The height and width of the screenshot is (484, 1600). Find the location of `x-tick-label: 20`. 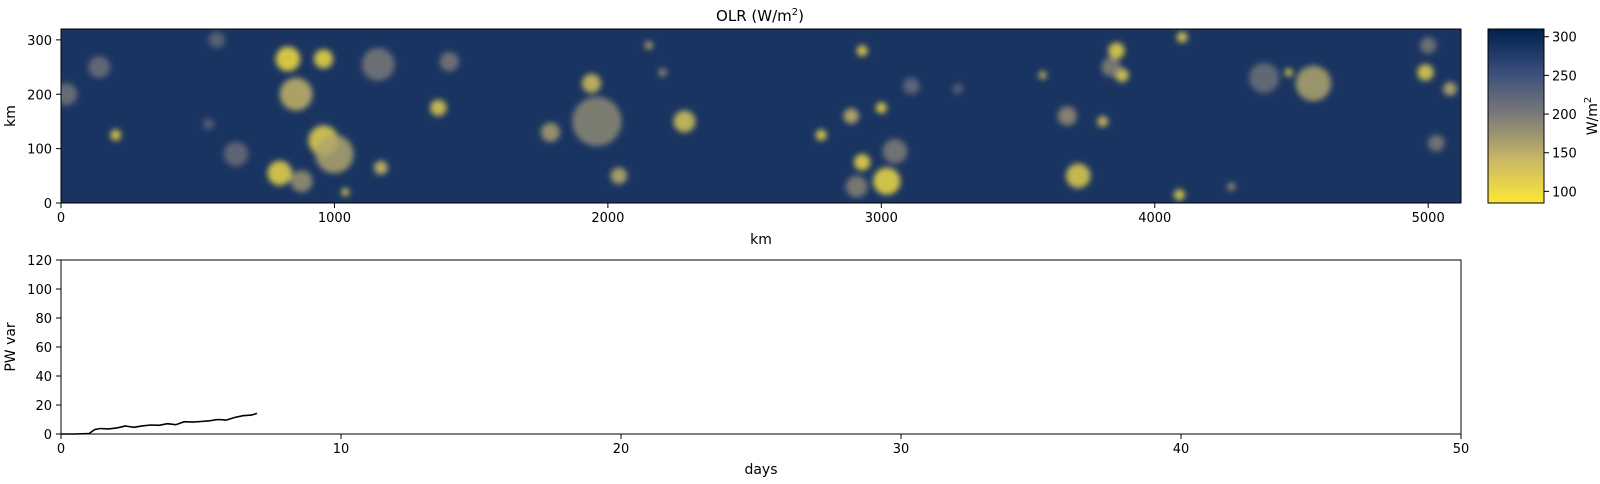

x-tick-label: 20 is located at coordinates (621, 449).